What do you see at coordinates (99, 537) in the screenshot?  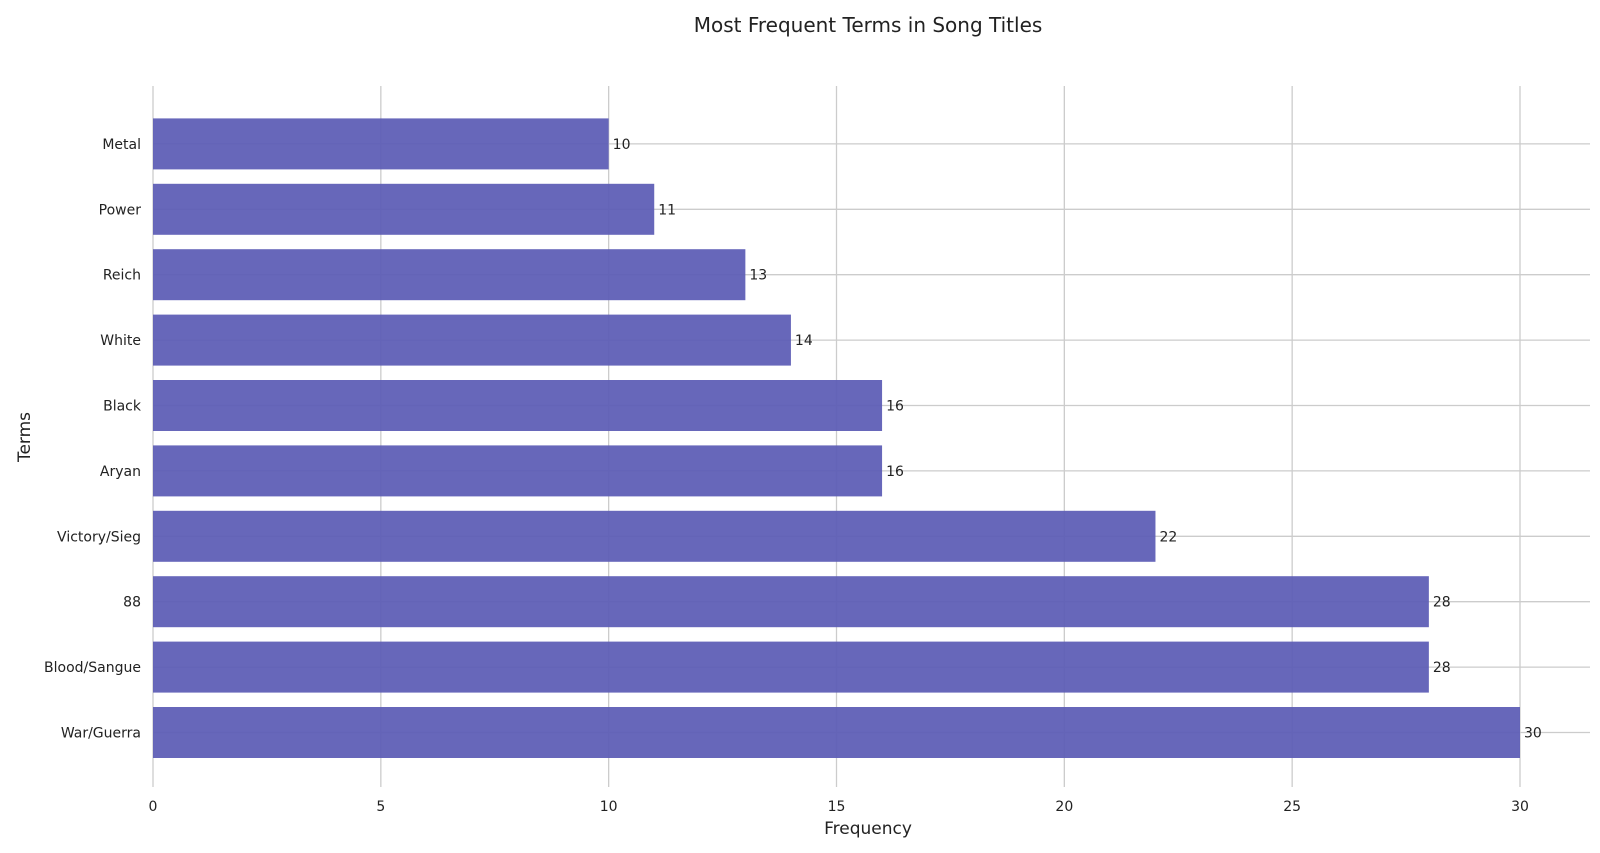 I see `y-tick-label: Victory/Sieg` at bounding box center [99, 537].